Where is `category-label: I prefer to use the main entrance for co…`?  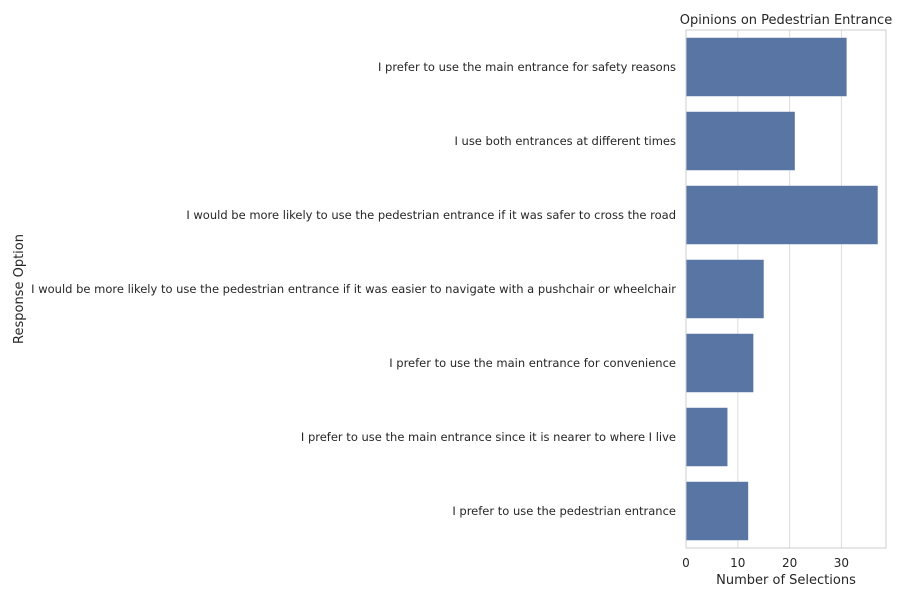 category-label: I prefer to use the main entrance for co… is located at coordinates (532, 363).